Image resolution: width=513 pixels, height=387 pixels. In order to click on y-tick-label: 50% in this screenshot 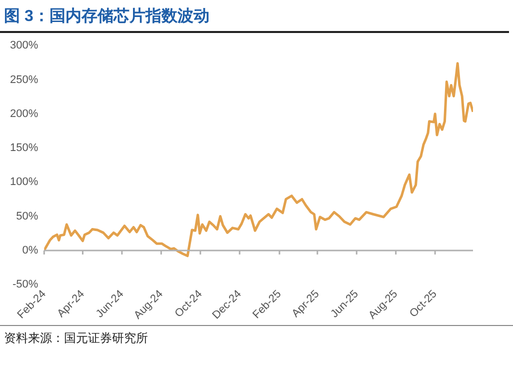, I will do `click(27, 216)`.